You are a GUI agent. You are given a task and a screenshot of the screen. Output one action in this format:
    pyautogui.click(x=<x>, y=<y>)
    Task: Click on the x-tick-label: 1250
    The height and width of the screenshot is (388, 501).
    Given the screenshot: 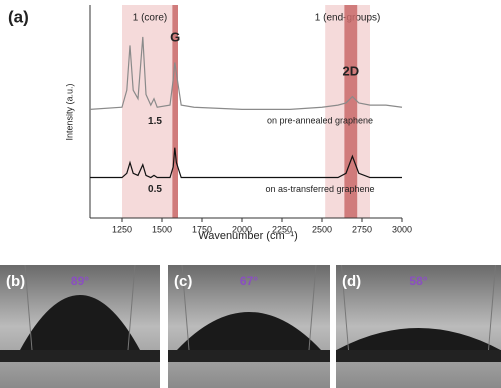 What is the action you would take?
    pyautogui.click(x=122, y=229)
    